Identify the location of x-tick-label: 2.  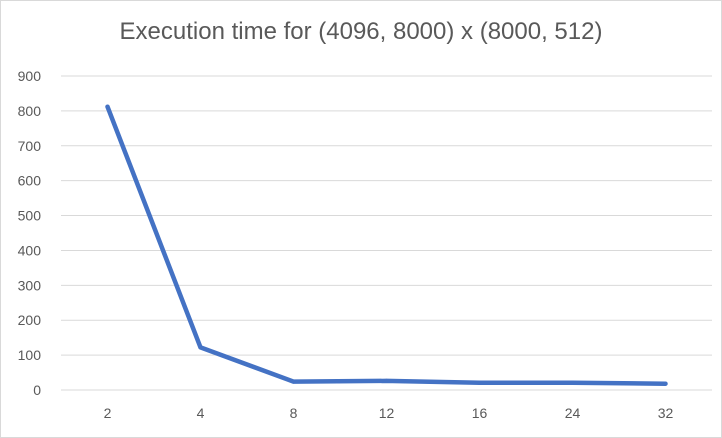
(108, 413).